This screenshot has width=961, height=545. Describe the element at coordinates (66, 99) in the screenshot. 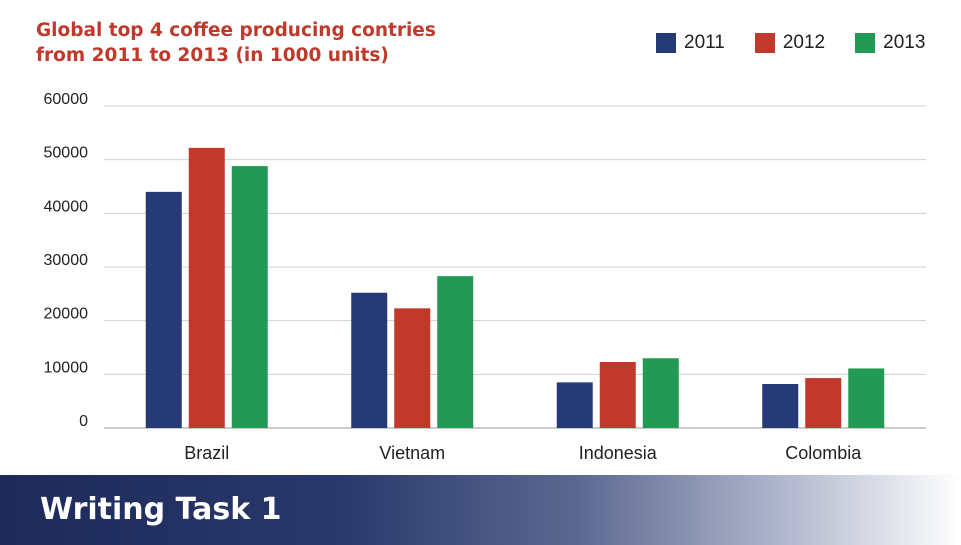

I see `y-tick-label: 60000` at that location.